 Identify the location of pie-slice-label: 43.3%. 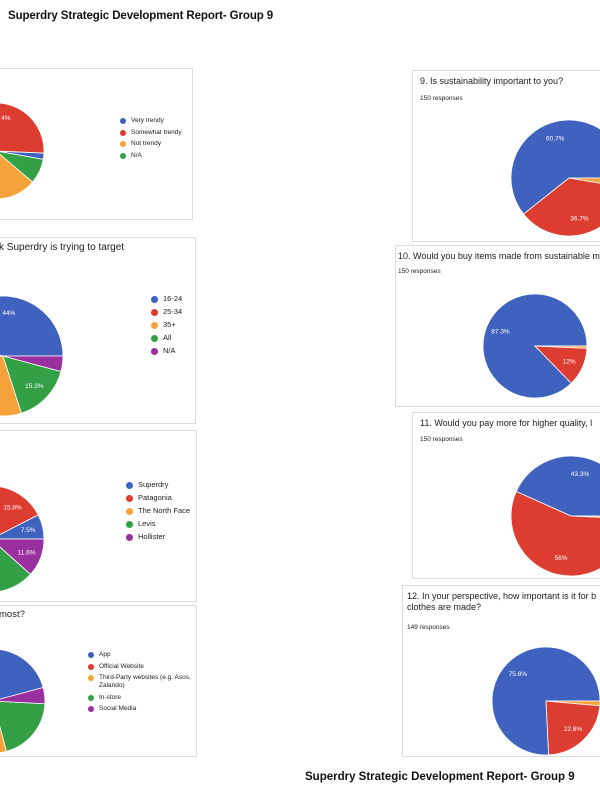
(580, 474).